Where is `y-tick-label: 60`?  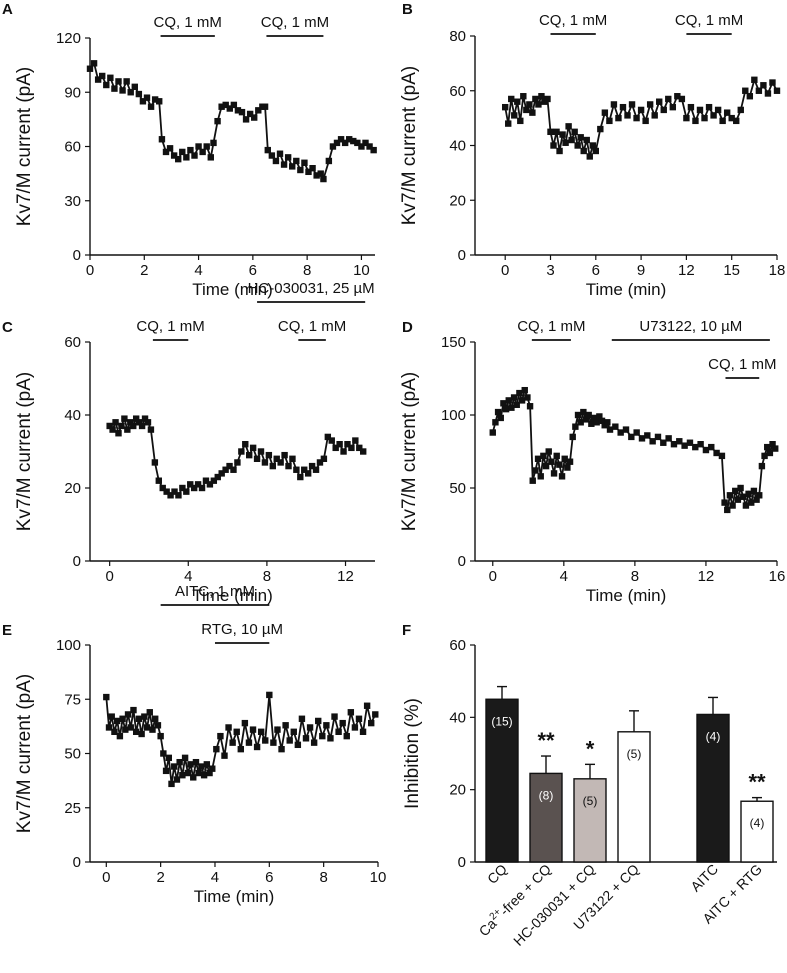
y-tick-label: 60 is located at coordinates (457, 645).